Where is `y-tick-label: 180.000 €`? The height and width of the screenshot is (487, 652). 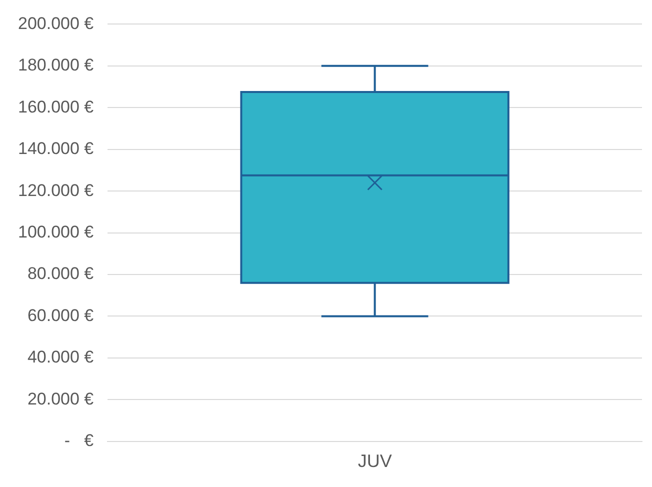
y-tick-label: 180.000 € is located at coordinates (56, 65).